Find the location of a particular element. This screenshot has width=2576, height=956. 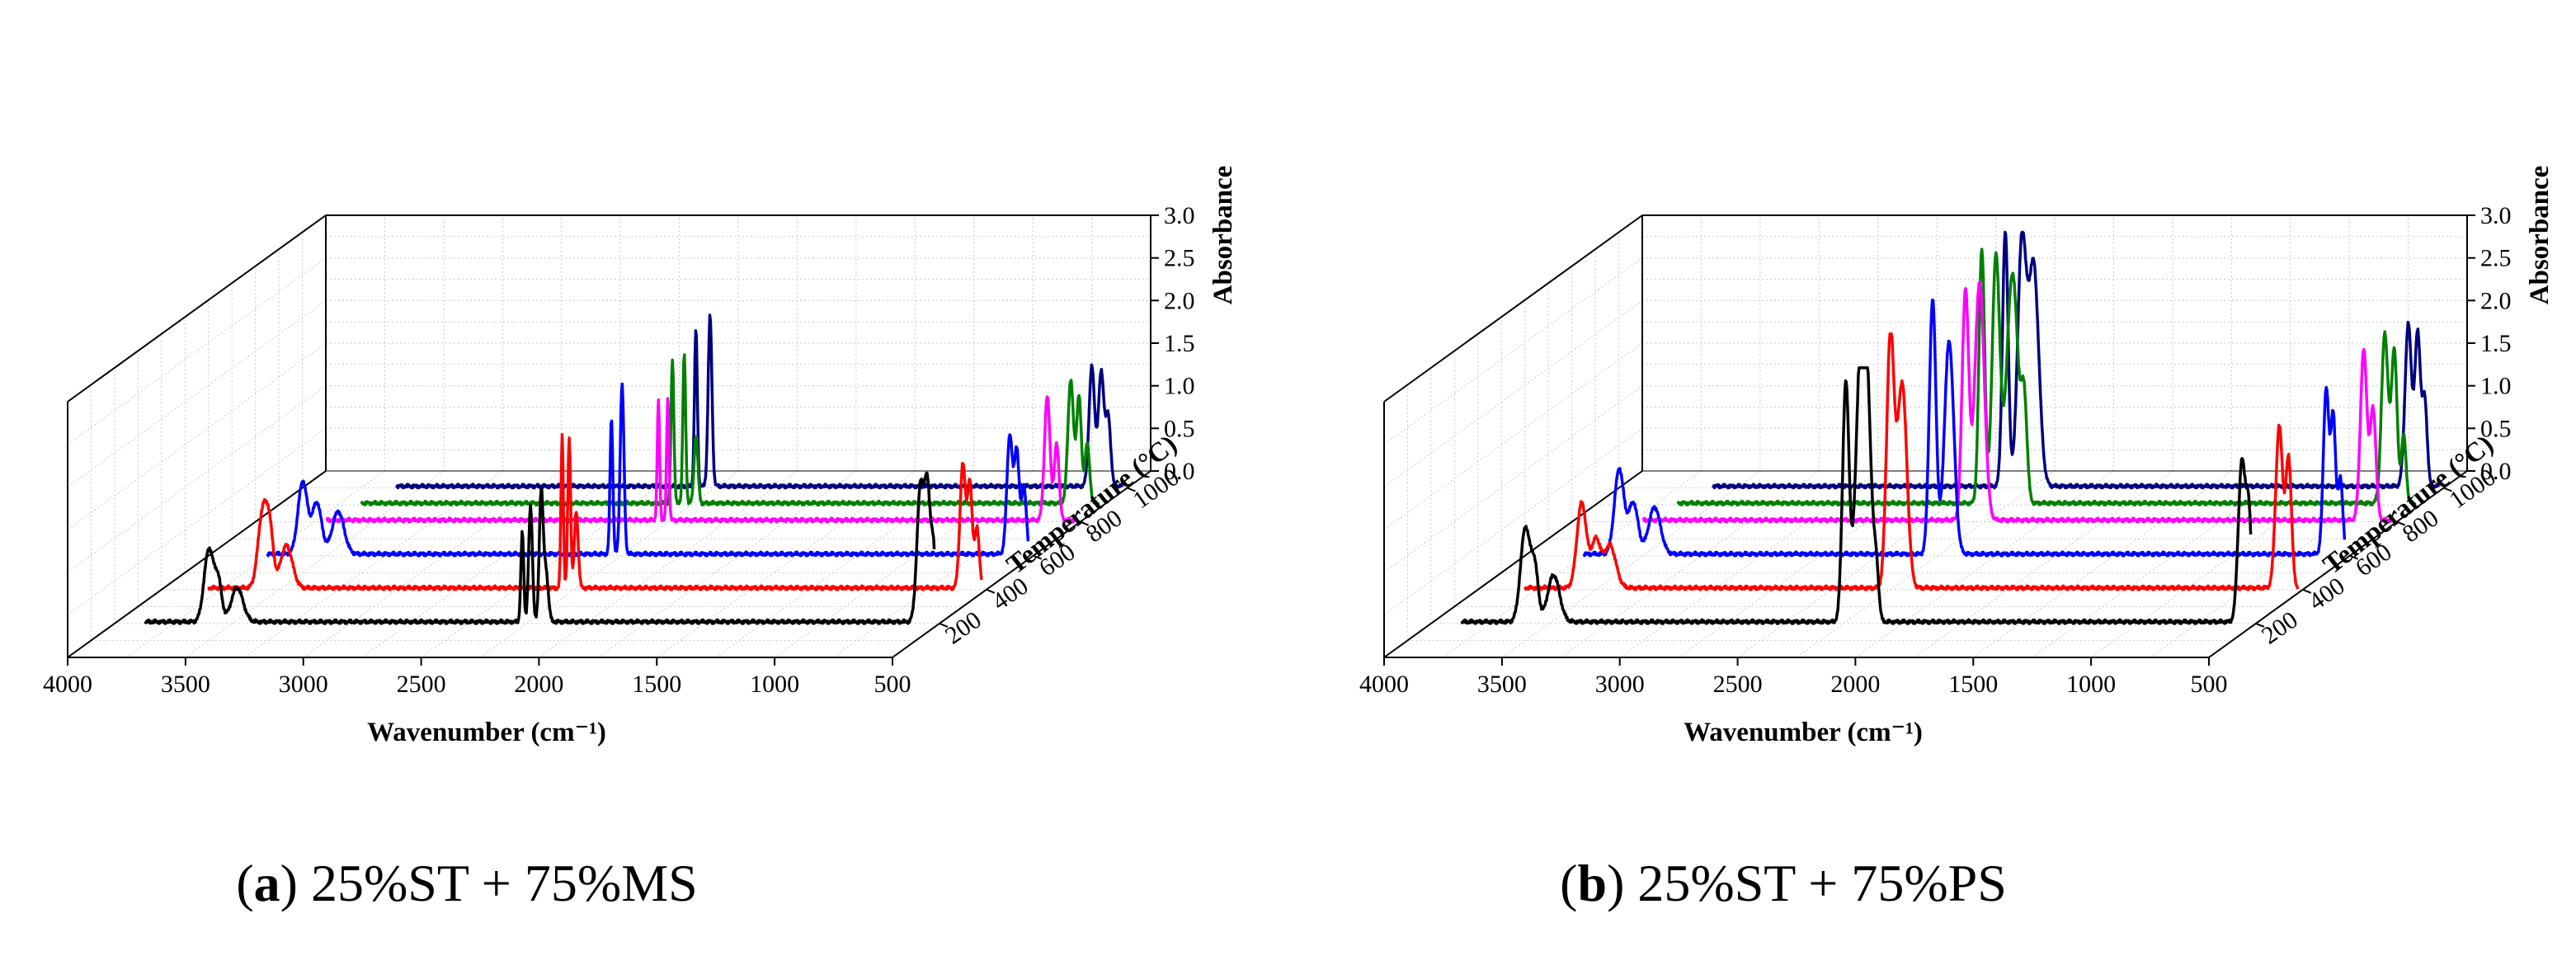

panel-b-z-tick-label: 1.5 is located at coordinates (2496, 343).